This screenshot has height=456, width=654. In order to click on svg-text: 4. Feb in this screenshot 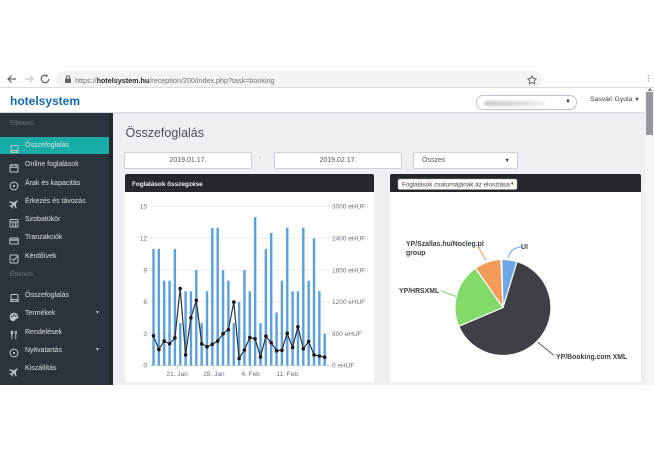, I will do `click(250, 374)`.